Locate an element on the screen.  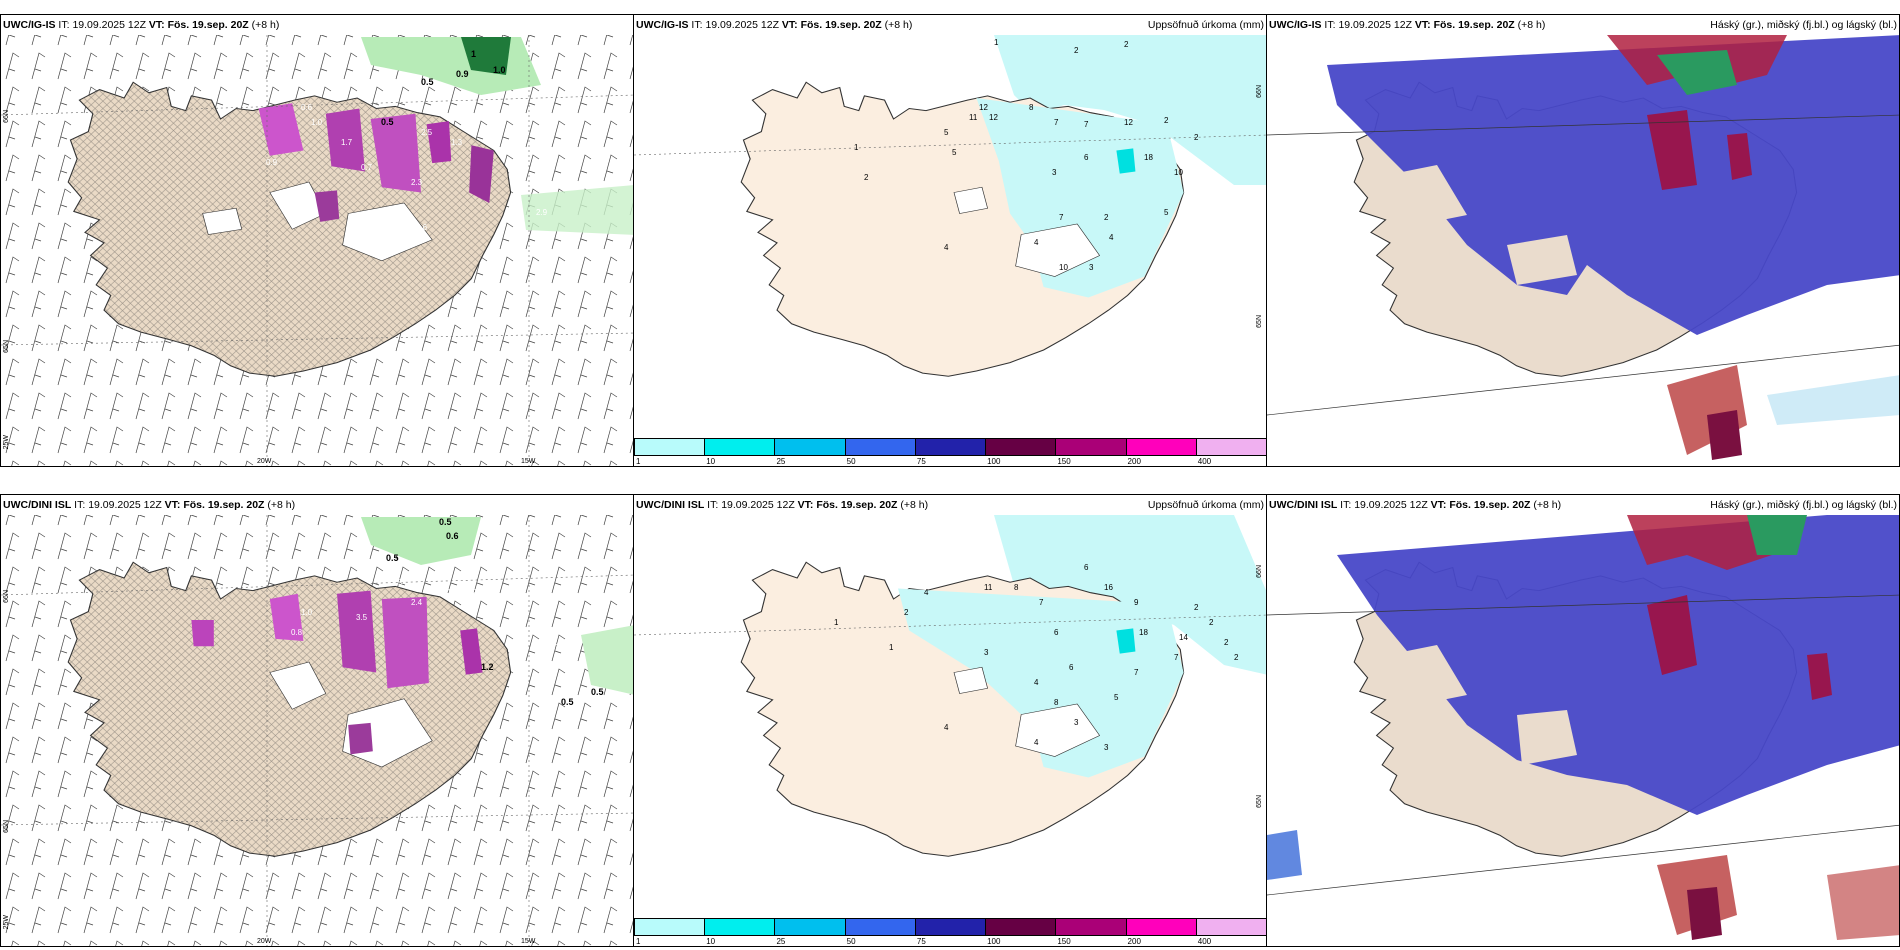
value-label: 6 is located at coordinates (1086, 157).